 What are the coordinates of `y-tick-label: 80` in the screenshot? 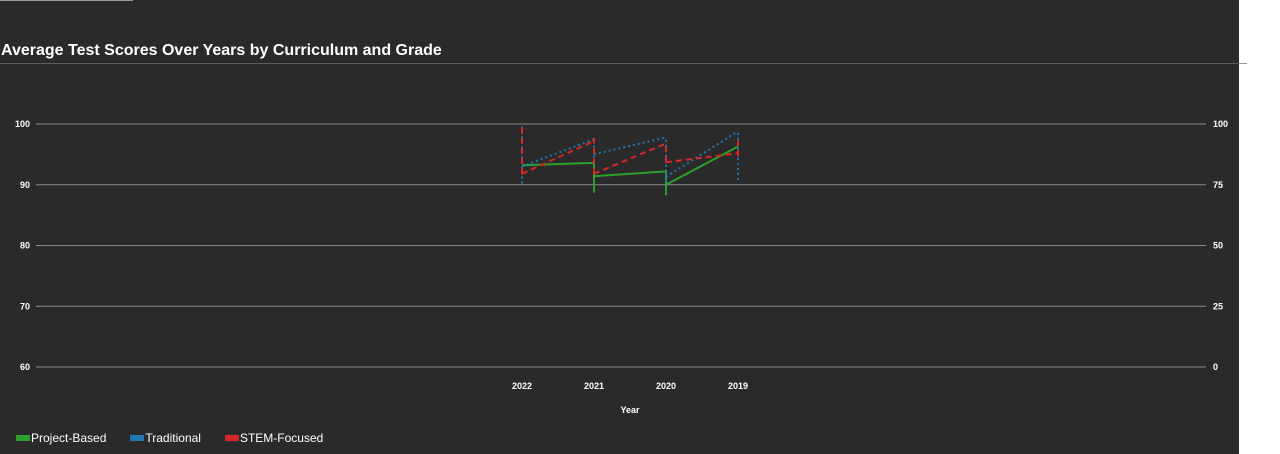 It's located at (25, 246).